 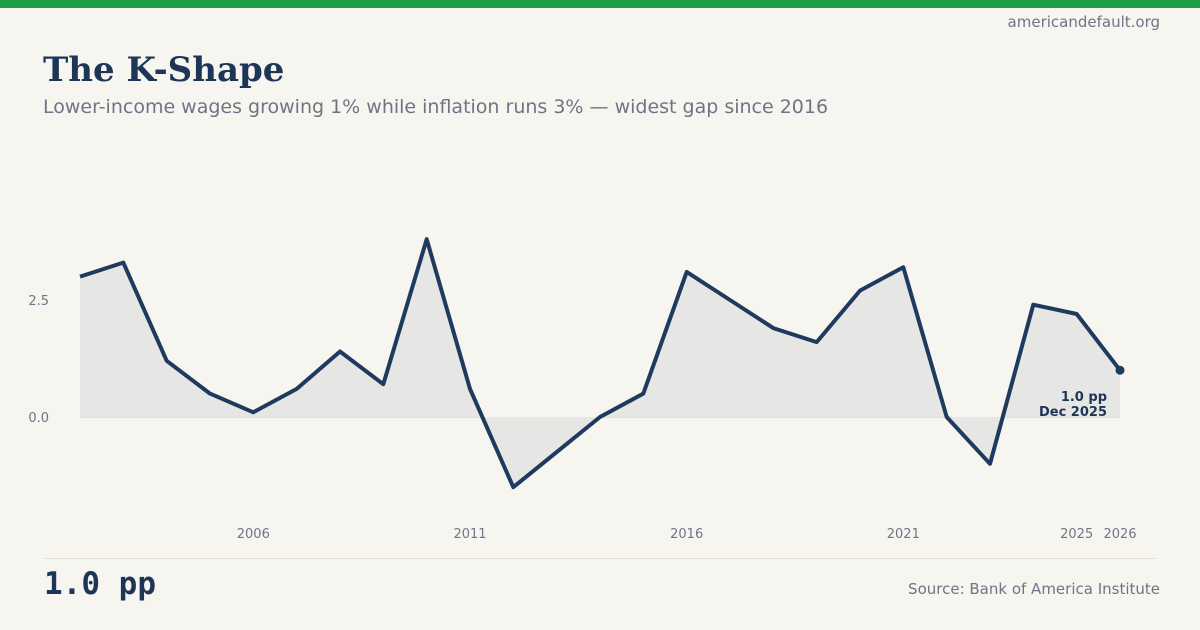 What do you see at coordinates (600, 558) in the screenshot?
I see `footer-divider` at bounding box center [600, 558].